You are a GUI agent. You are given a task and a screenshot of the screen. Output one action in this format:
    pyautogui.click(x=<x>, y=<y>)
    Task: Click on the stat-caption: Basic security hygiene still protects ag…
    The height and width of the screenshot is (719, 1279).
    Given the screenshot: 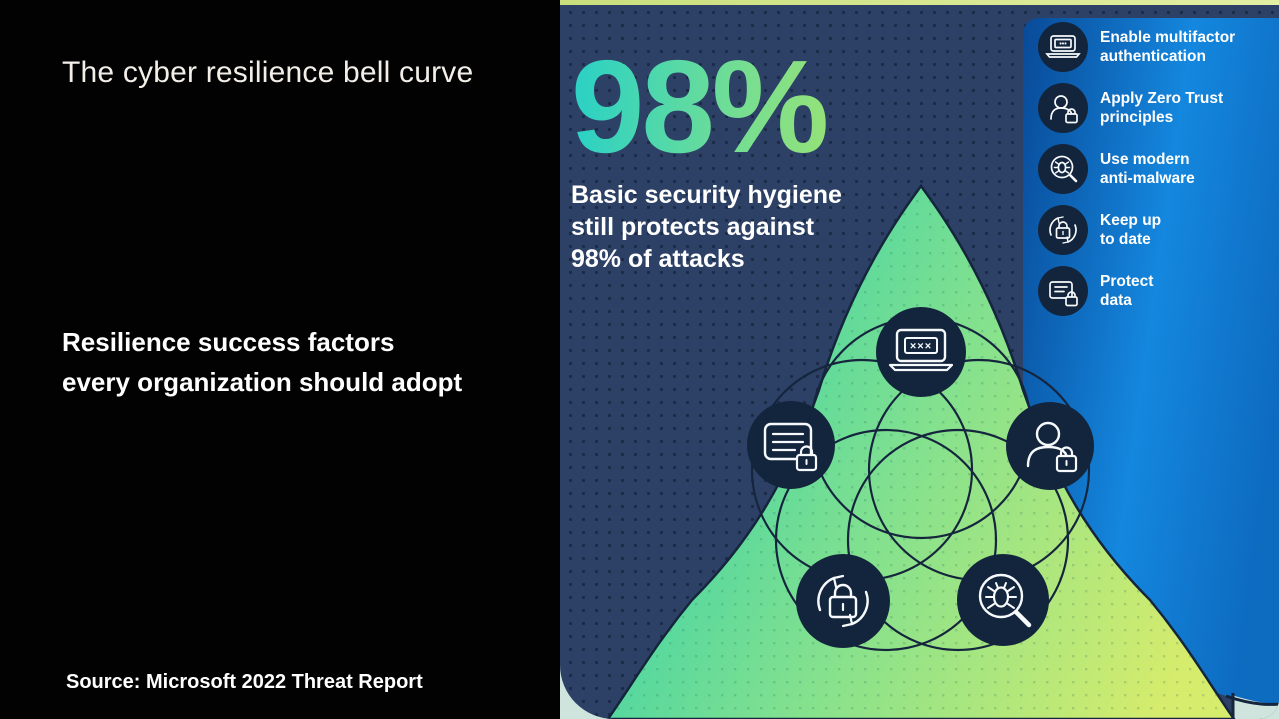 What is the action you would take?
    pyautogui.click(x=736, y=227)
    